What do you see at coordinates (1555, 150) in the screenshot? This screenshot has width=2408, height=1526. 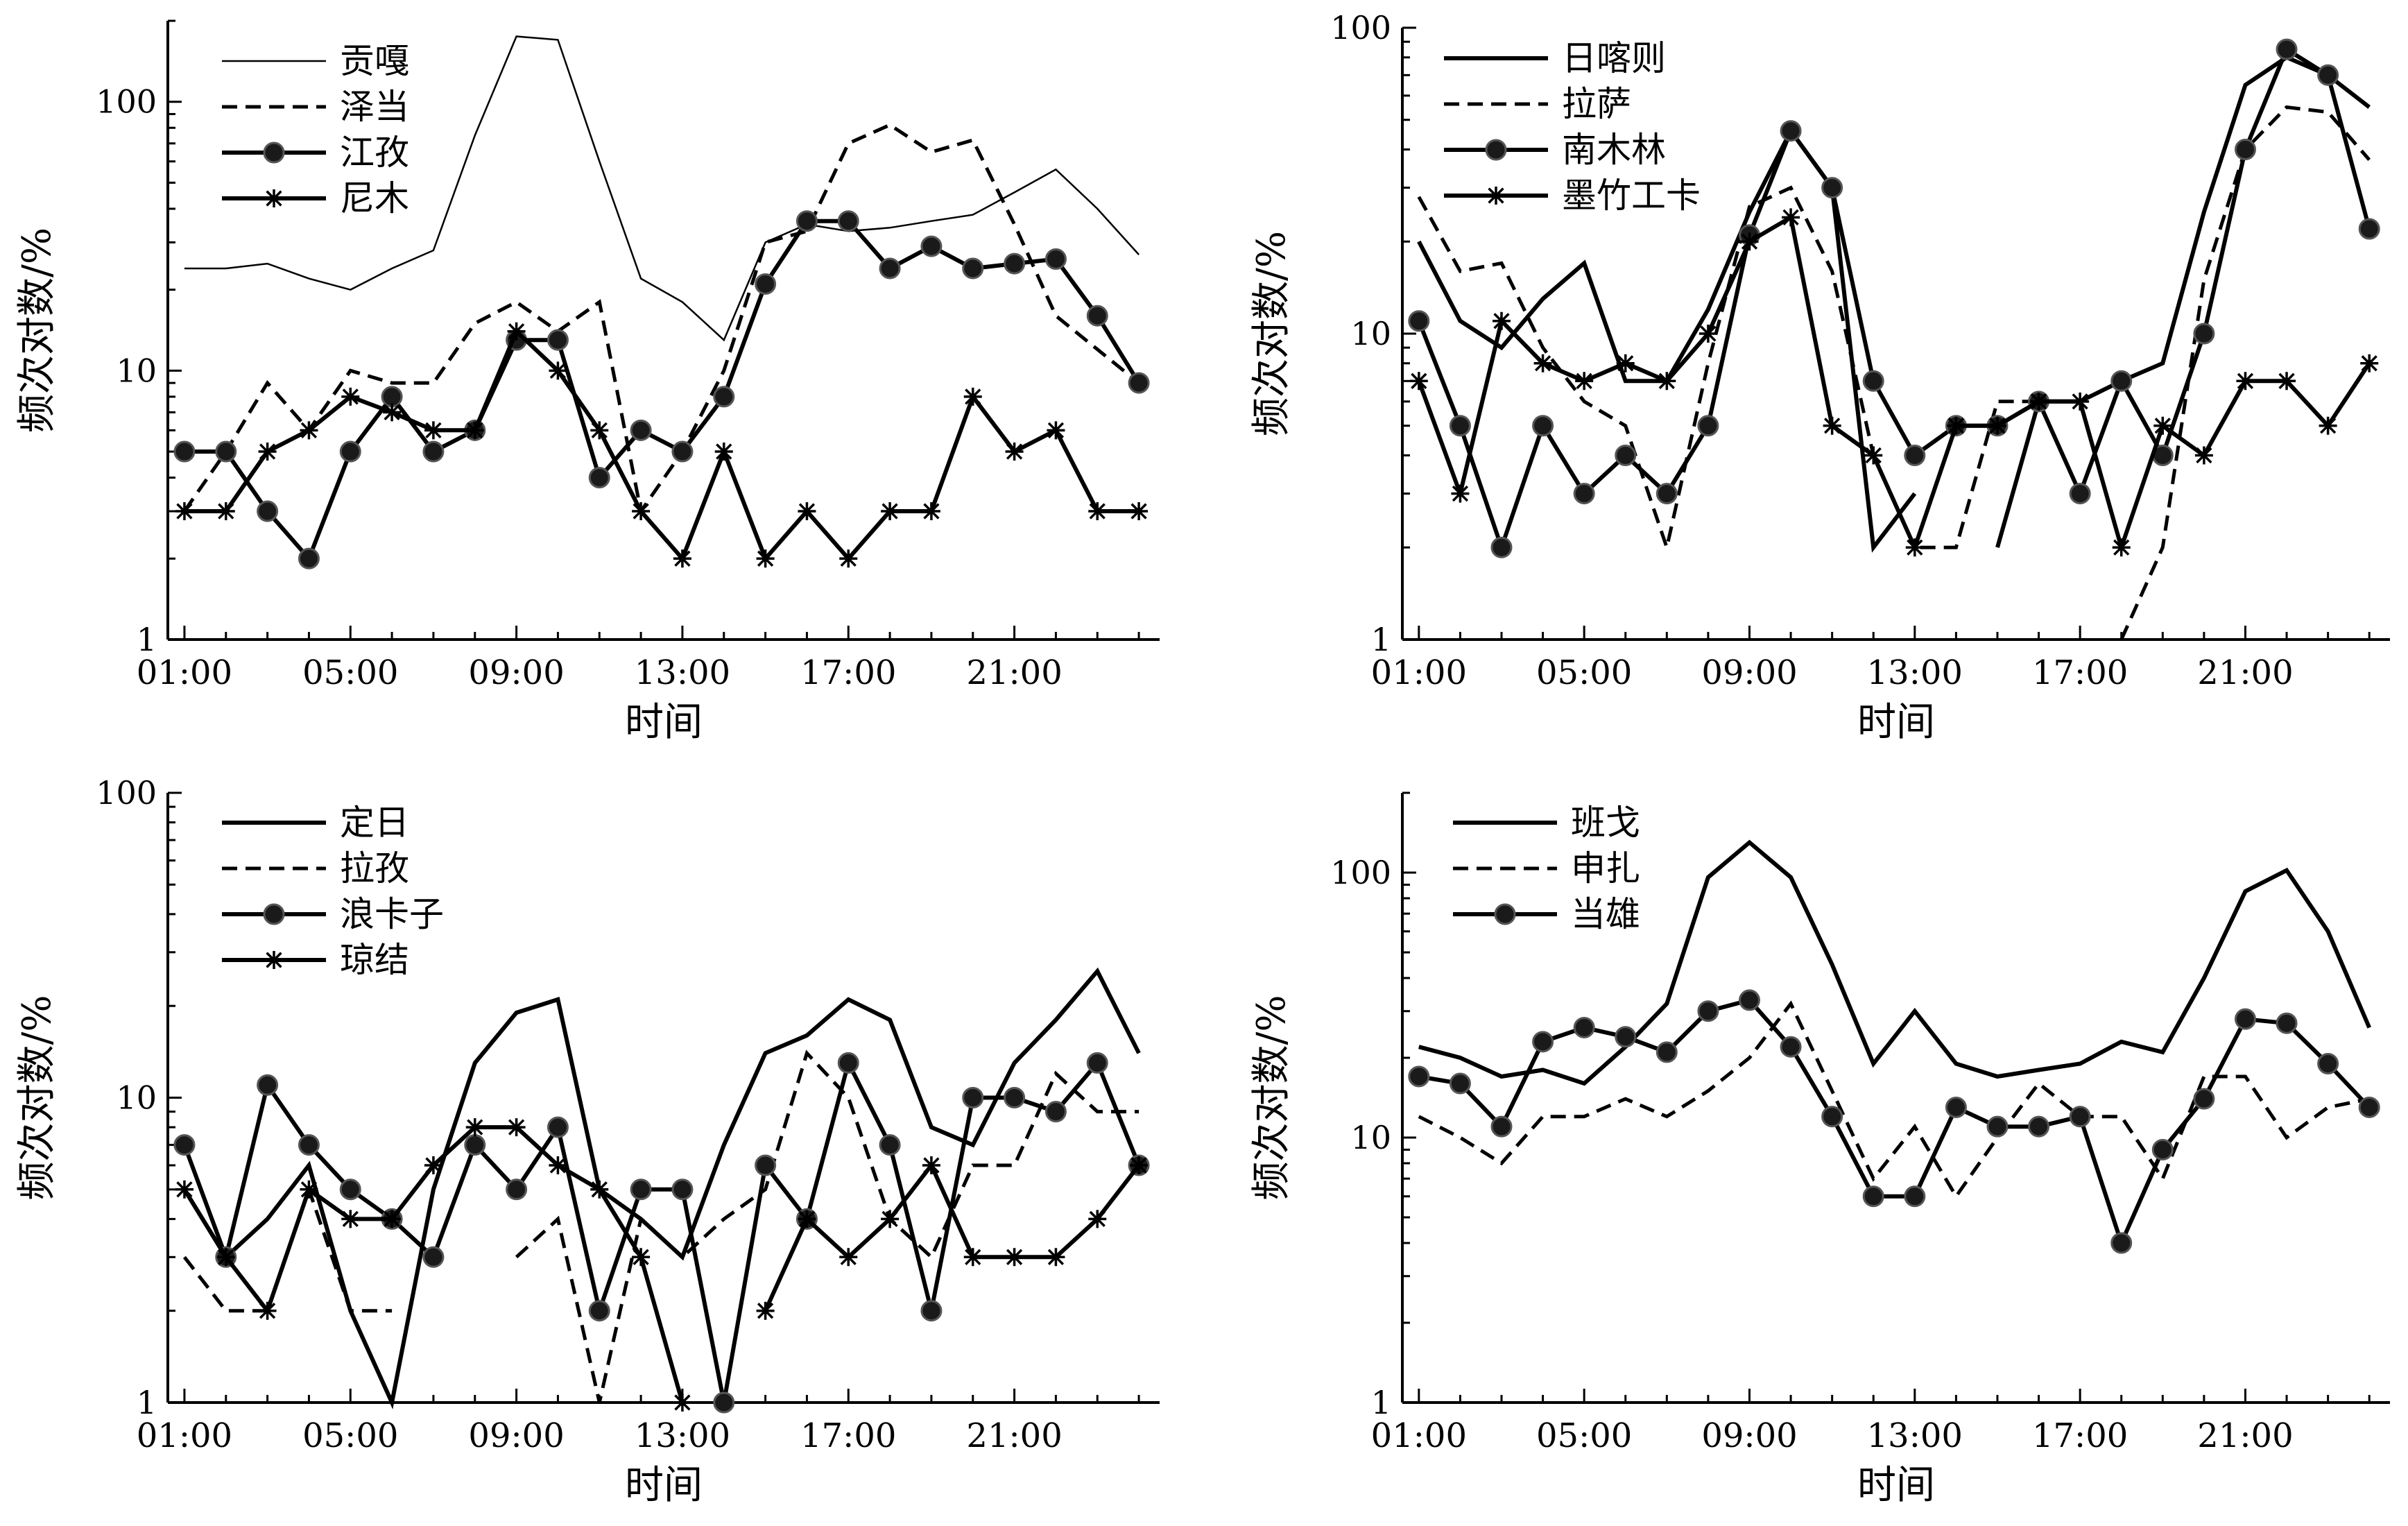 I see `legend-entry: 南木林` at bounding box center [1555, 150].